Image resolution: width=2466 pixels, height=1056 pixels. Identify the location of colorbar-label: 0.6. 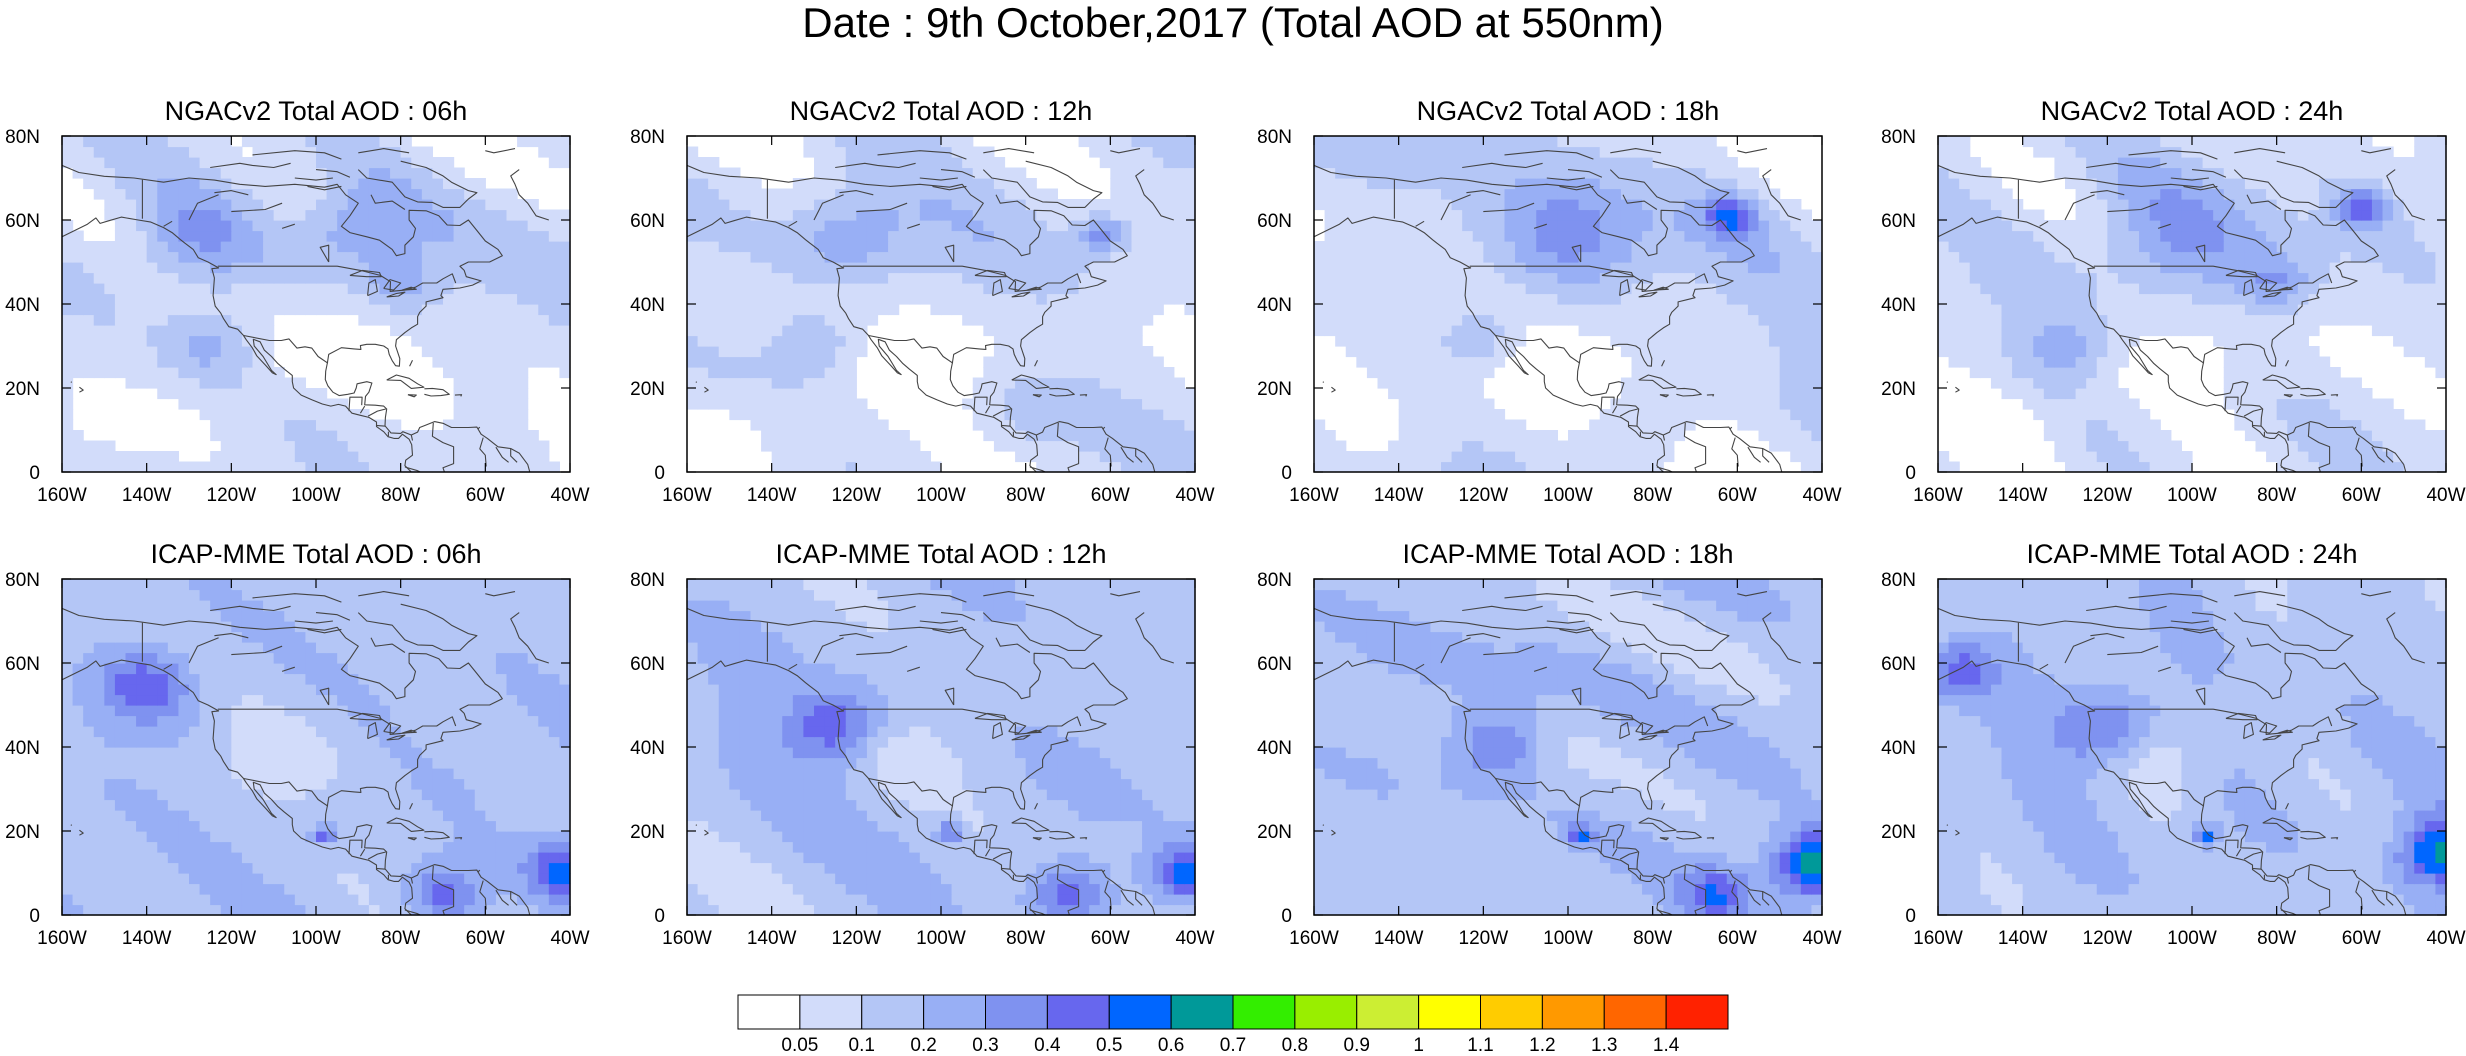
(1171, 1045).